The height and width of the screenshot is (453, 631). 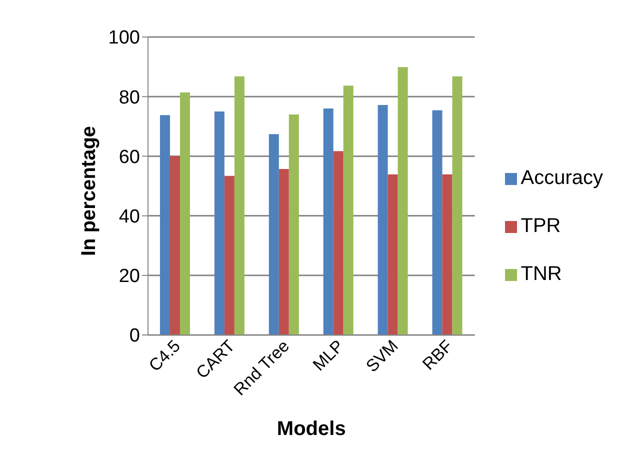 What do you see at coordinates (129, 277) in the screenshot?
I see `y-tick-label: 20` at bounding box center [129, 277].